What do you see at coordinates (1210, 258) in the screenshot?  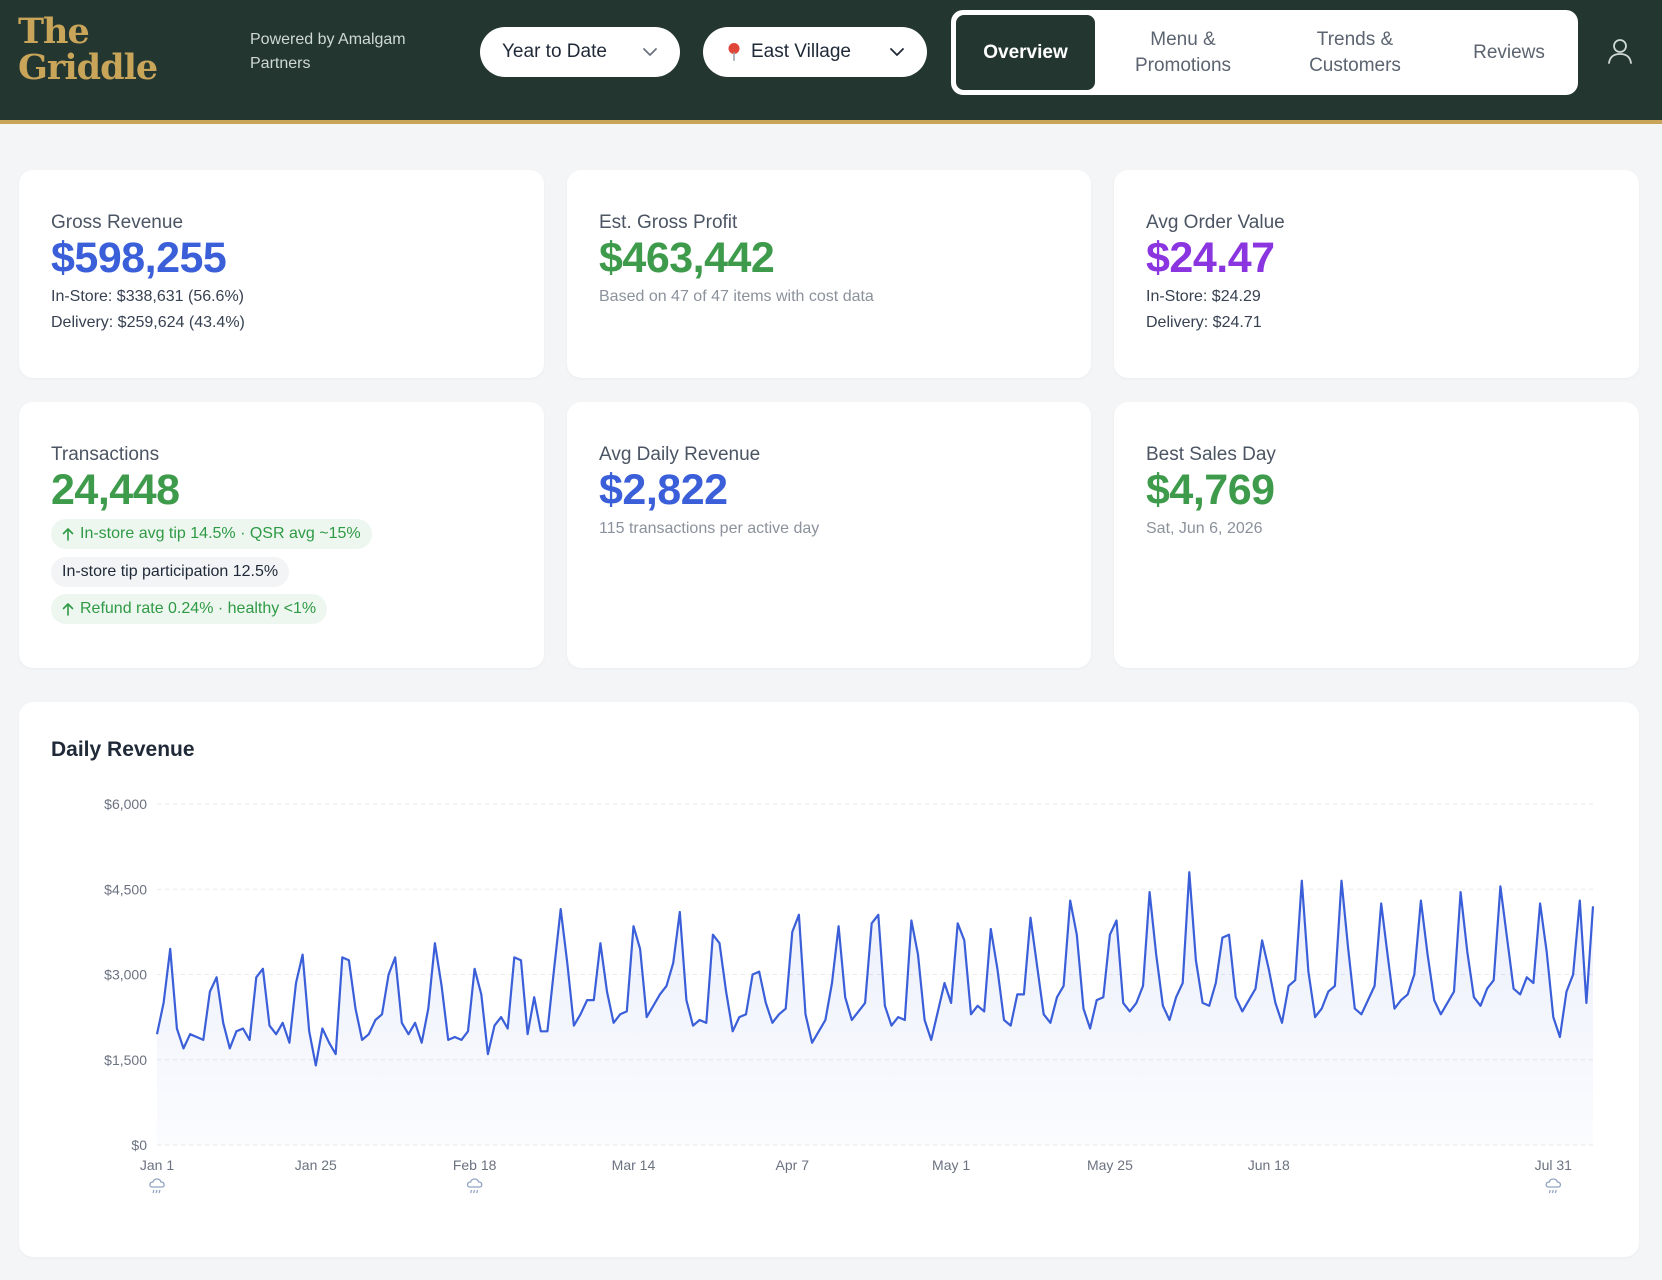 I see `avg-order-value: $24.47` at bounding box center [1210, 258].